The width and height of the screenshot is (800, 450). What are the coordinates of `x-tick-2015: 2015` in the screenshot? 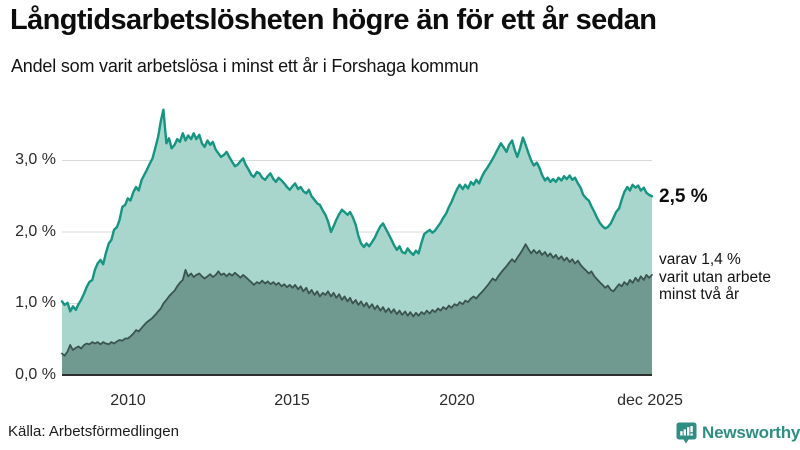 It's located at (292, 400).